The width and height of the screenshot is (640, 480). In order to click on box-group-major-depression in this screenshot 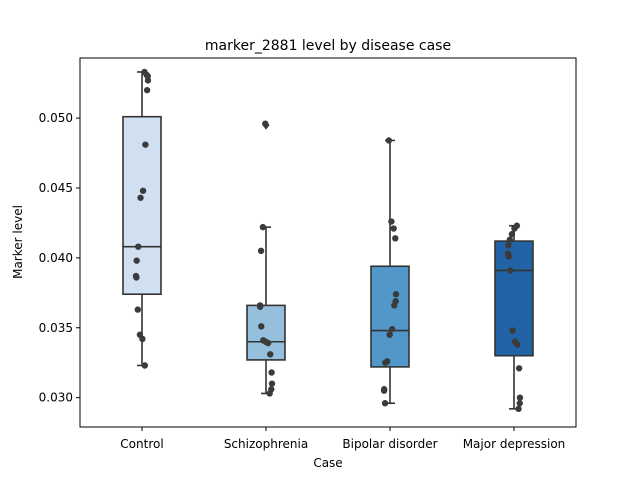, I will do `click(514, 317)`.